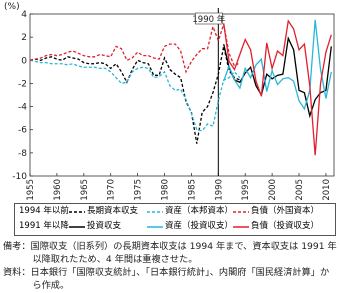 The image size is (340, 293). Describe the element at coordinates (22, 131) in the screenshot. I see `y-tick-label: -6` at that location.